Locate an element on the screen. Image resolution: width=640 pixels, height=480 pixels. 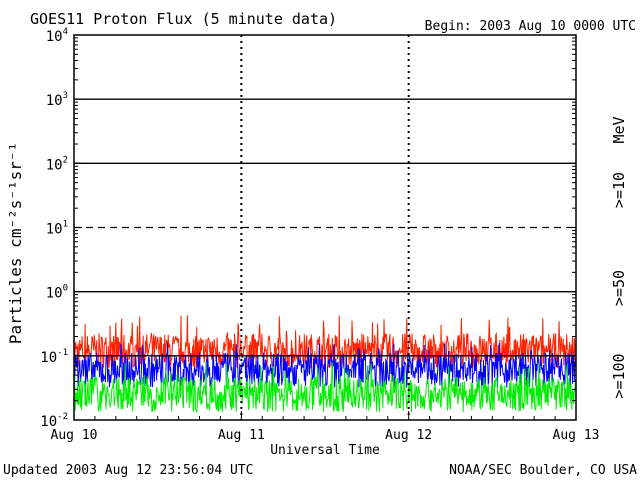
x-tick-label: Aug 10 is located at coordinates (74, 435).